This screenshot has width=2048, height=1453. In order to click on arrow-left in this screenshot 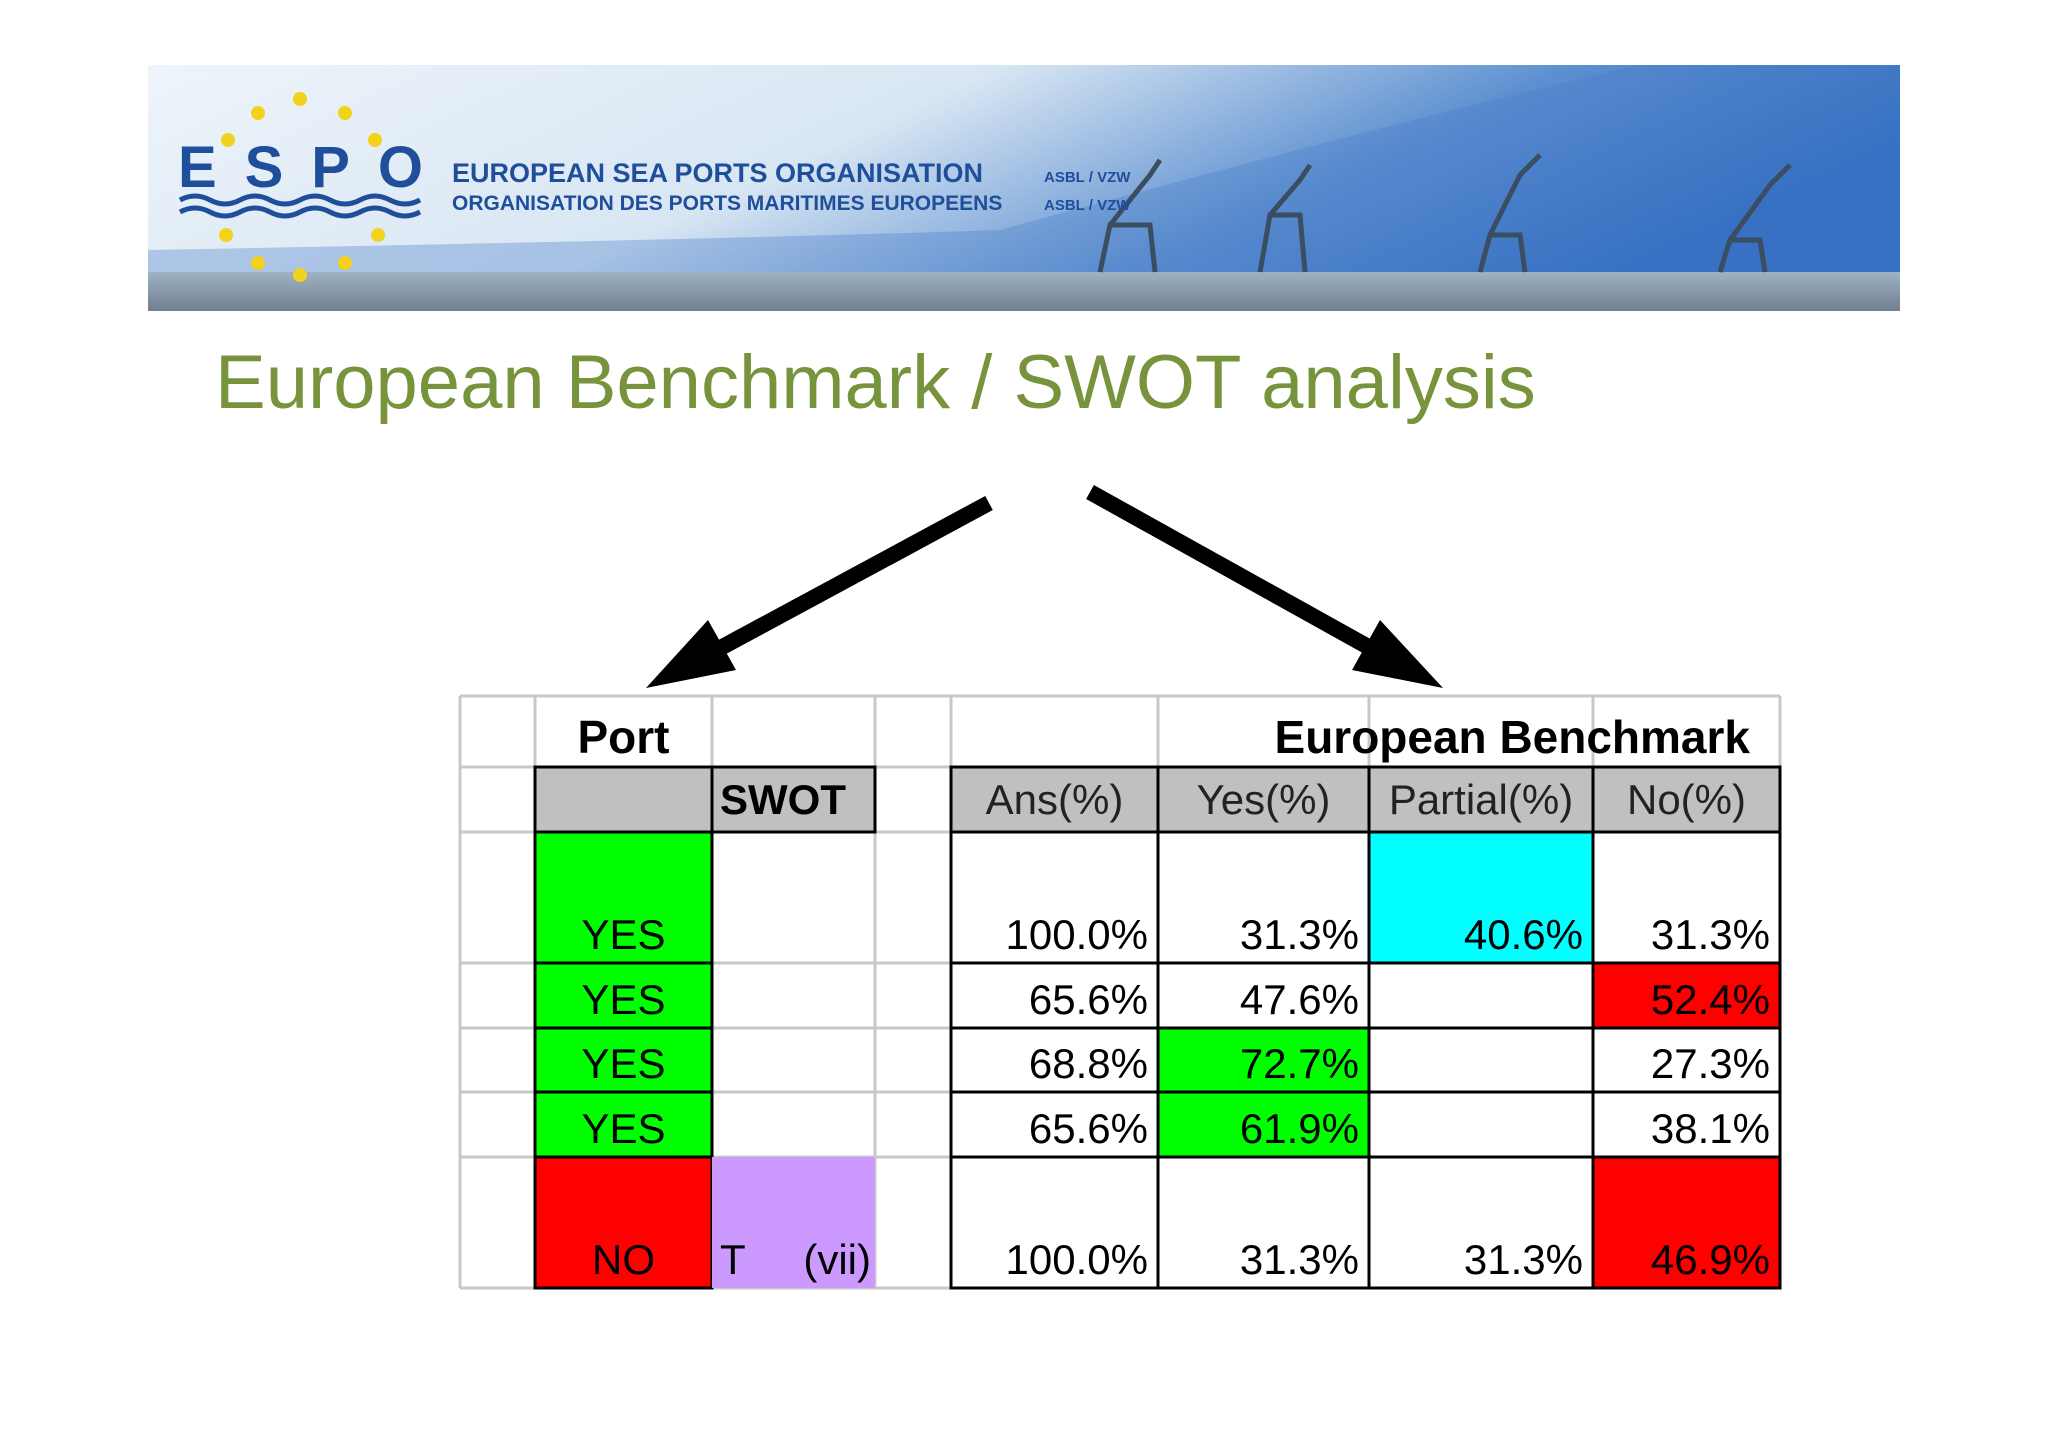, I will do `click(844, 581)`.